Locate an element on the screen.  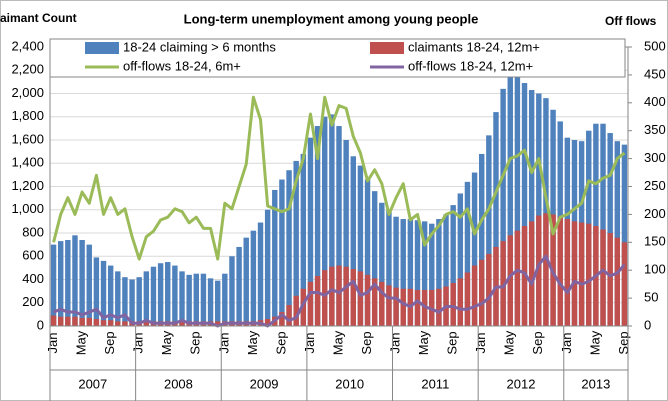
y-tick-label: 1,400 is located at coordinates (27, 162).